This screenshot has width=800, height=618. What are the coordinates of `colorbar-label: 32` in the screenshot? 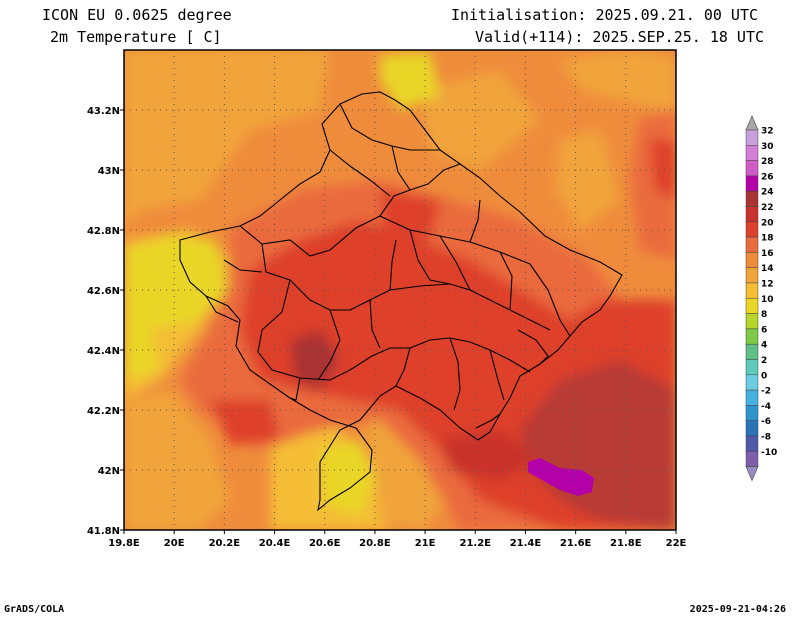 It's located at (767, 132).